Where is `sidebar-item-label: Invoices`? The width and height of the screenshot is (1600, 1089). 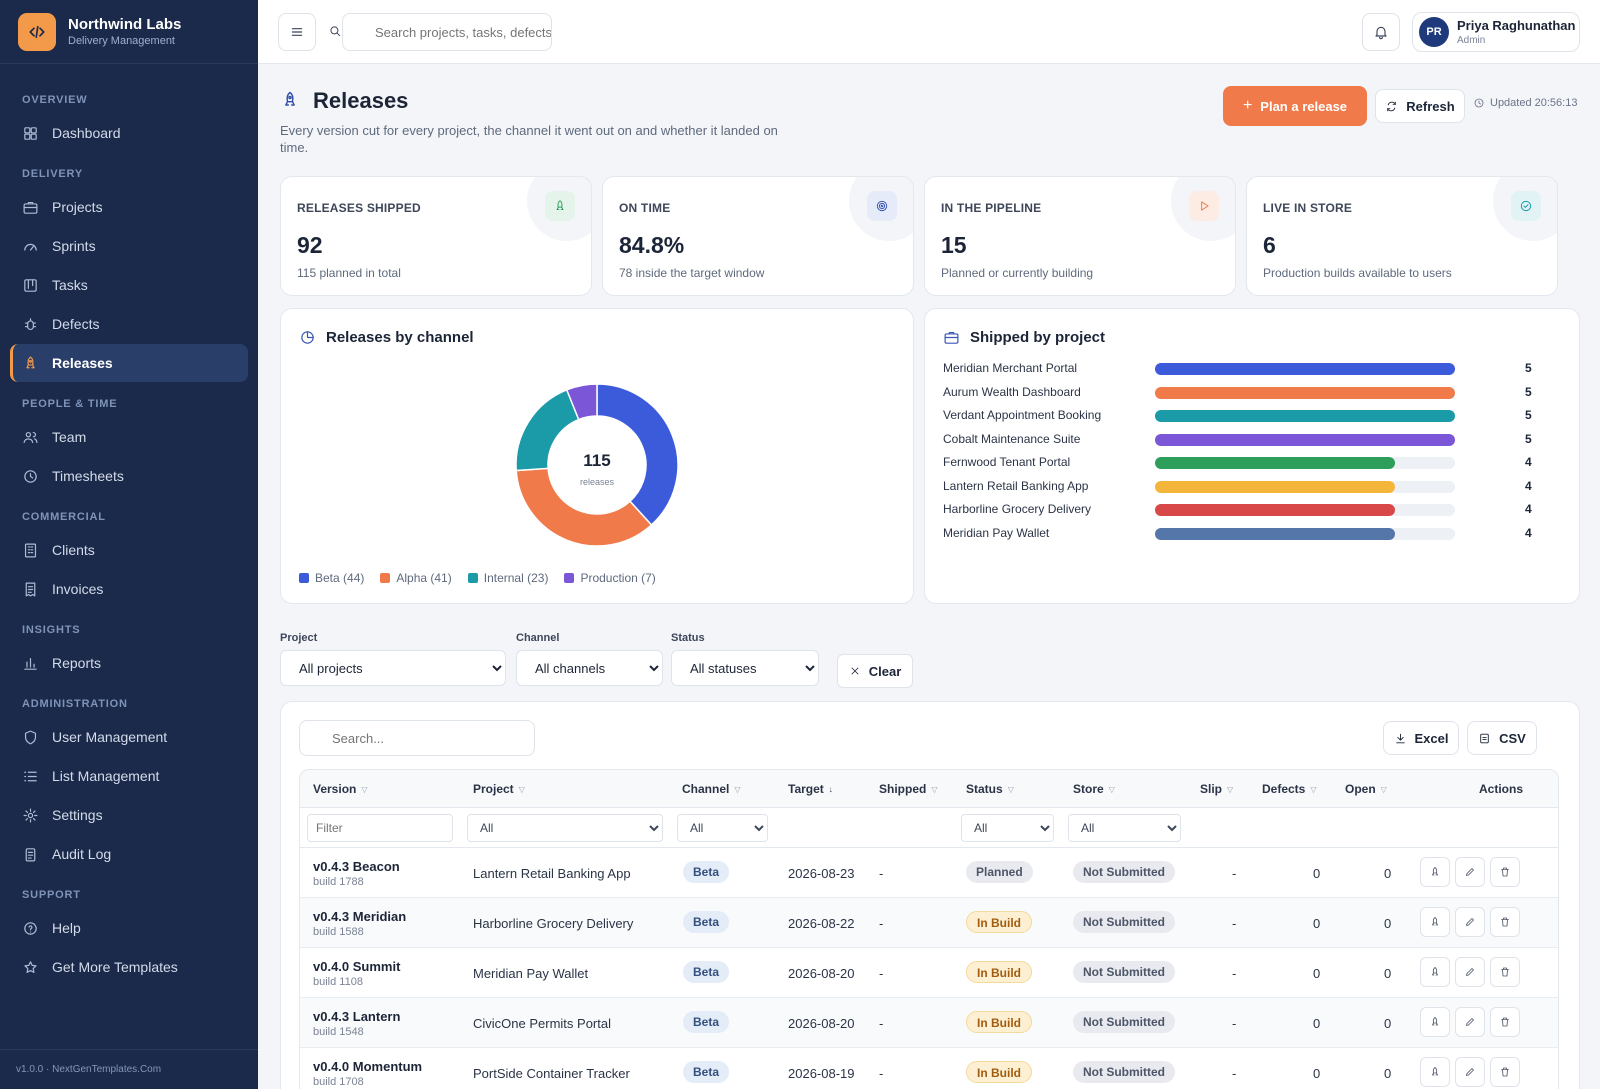 sidebar-item-label: Invoices is located at coordinates (78, 589).